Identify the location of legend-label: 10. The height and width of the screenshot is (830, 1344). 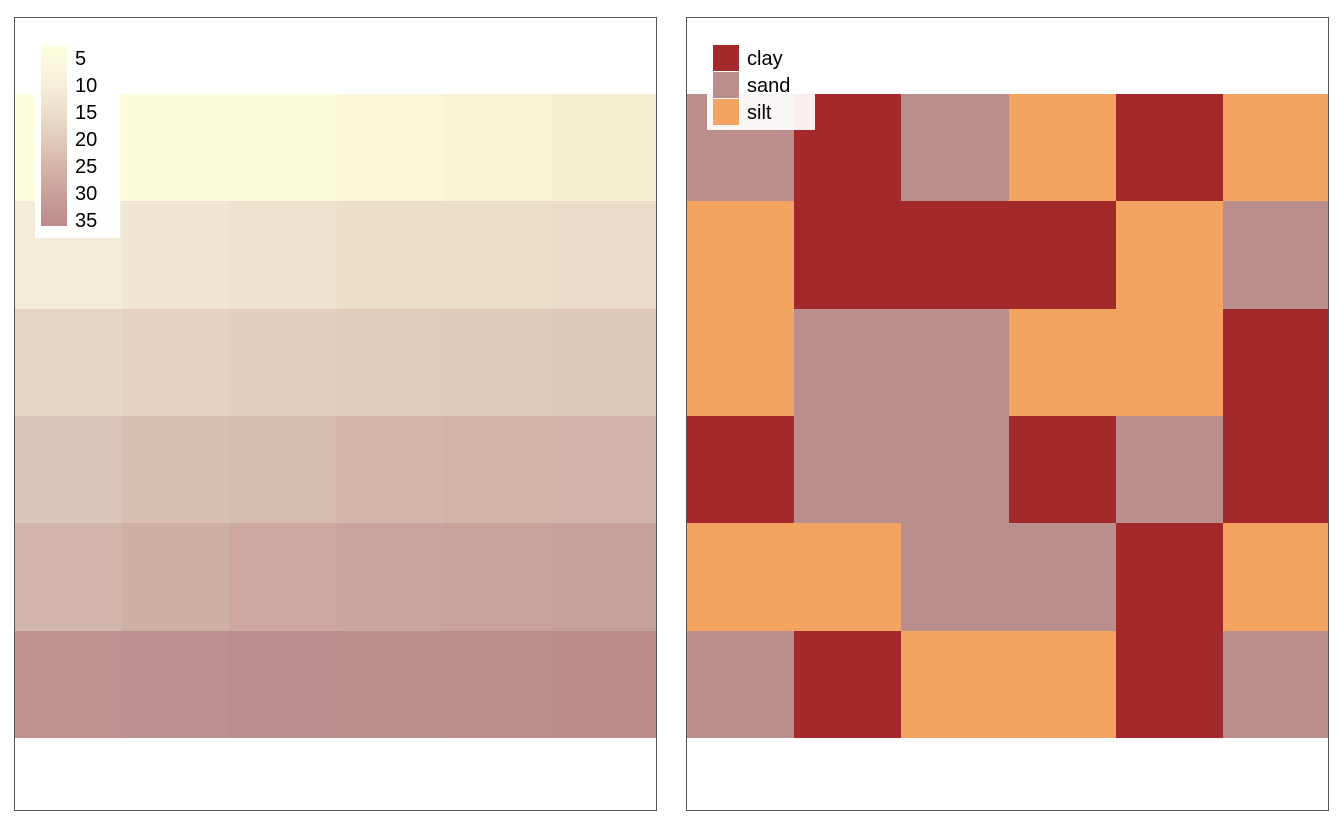
(86, 86).